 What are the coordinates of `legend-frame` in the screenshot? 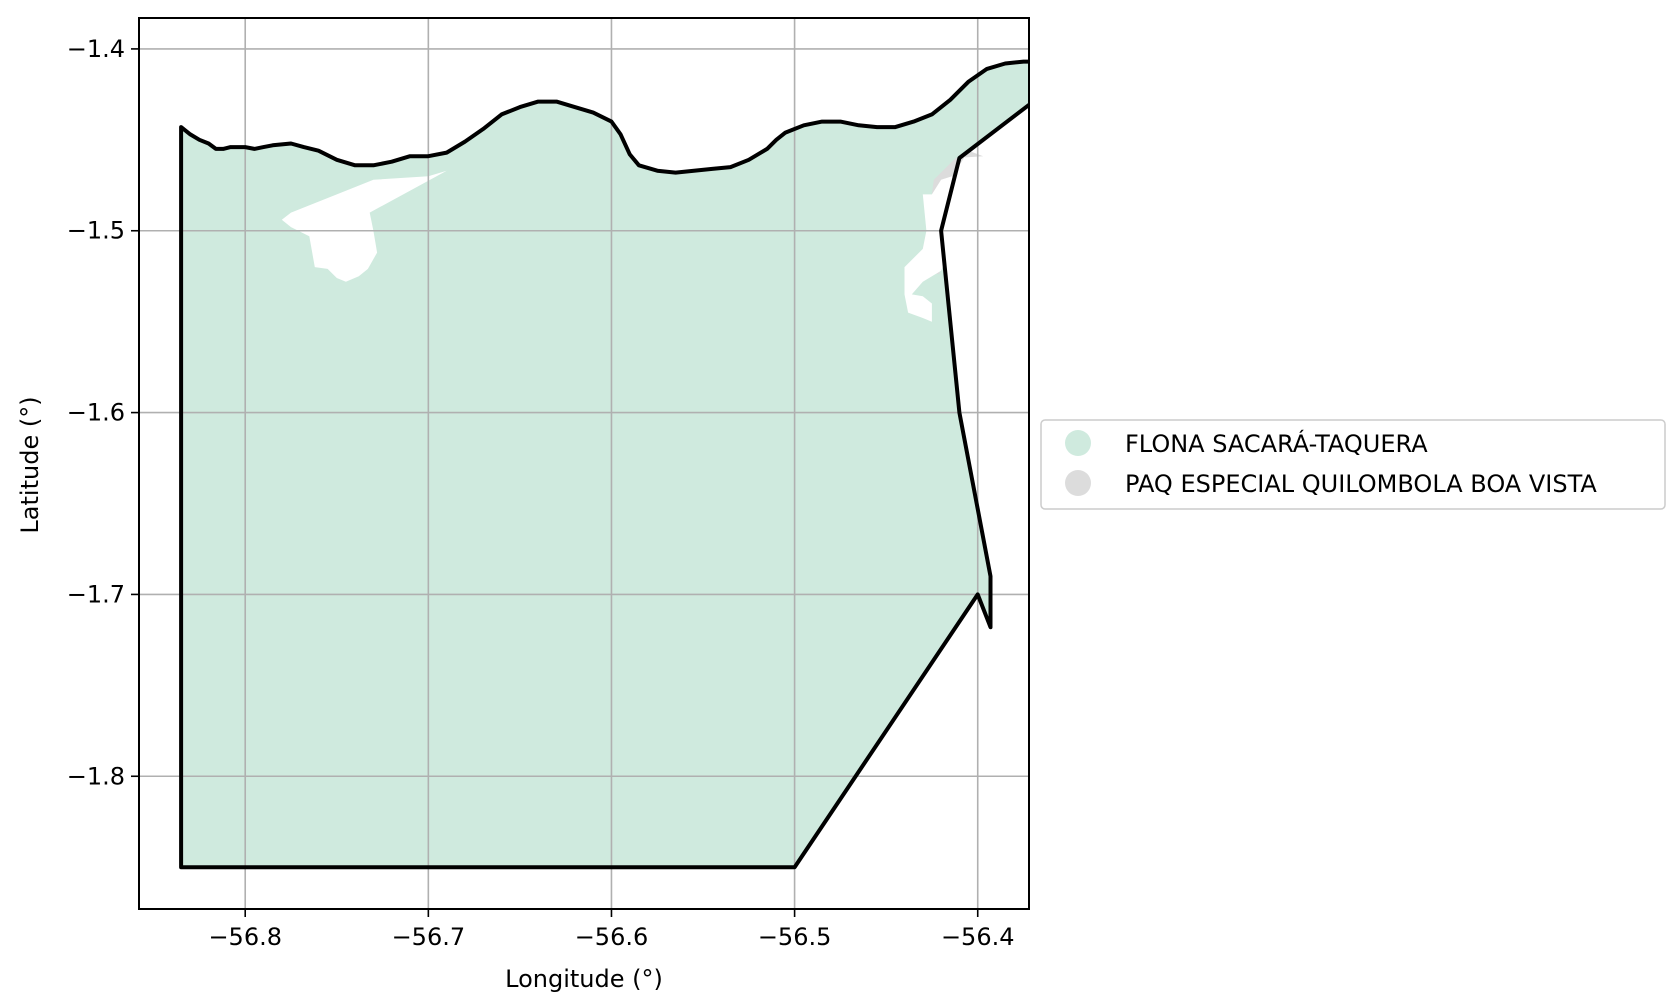 It's located at (1353, 464).